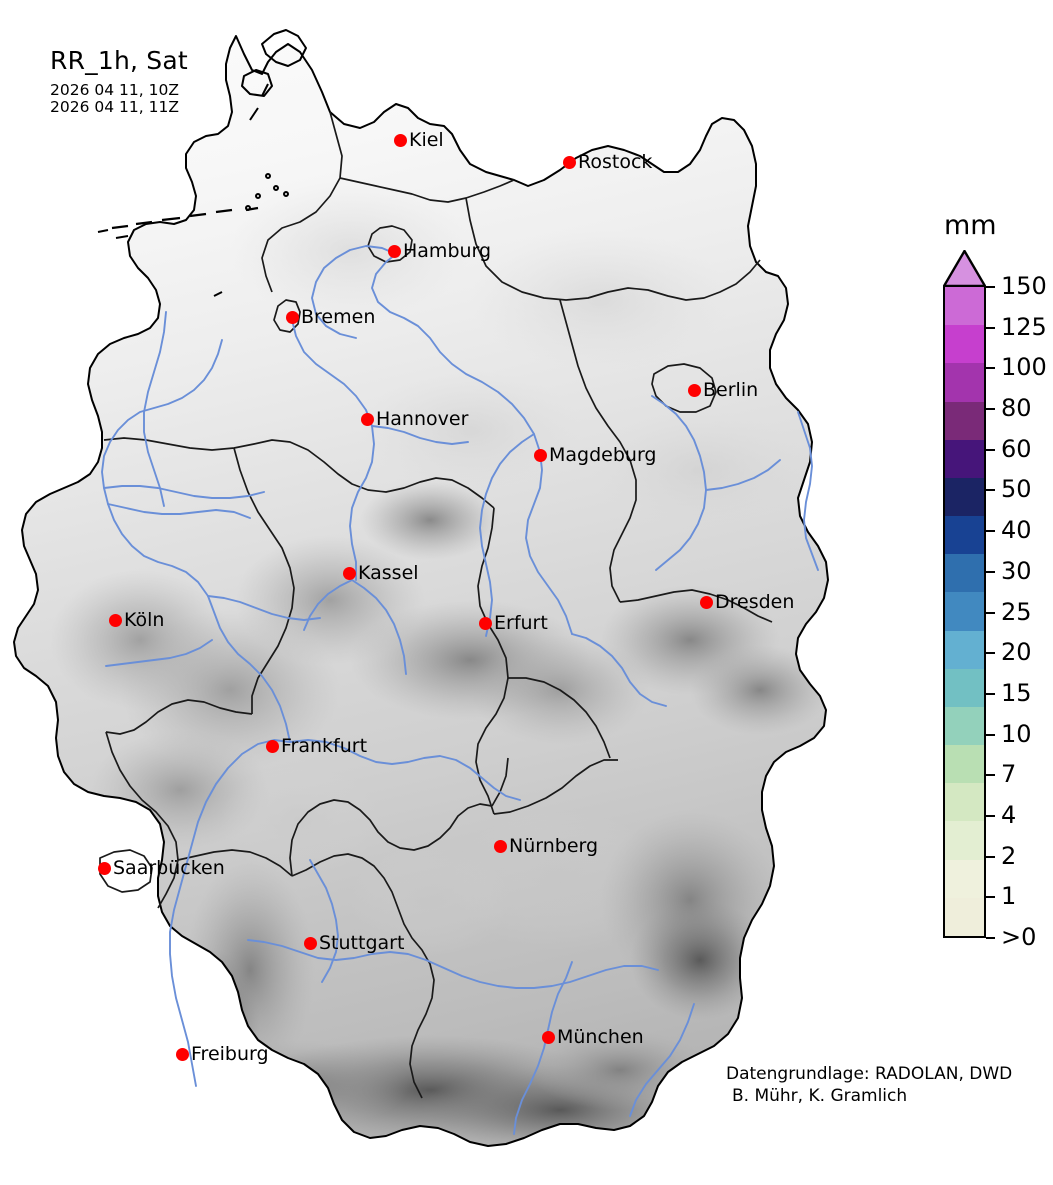 The image size is (1053, 1185). What do you see at coordinates (820, 1096) in the screenshot?
I see `author-label: B. Mühr, K. Gramlich` at bounding box center [820, 1096].